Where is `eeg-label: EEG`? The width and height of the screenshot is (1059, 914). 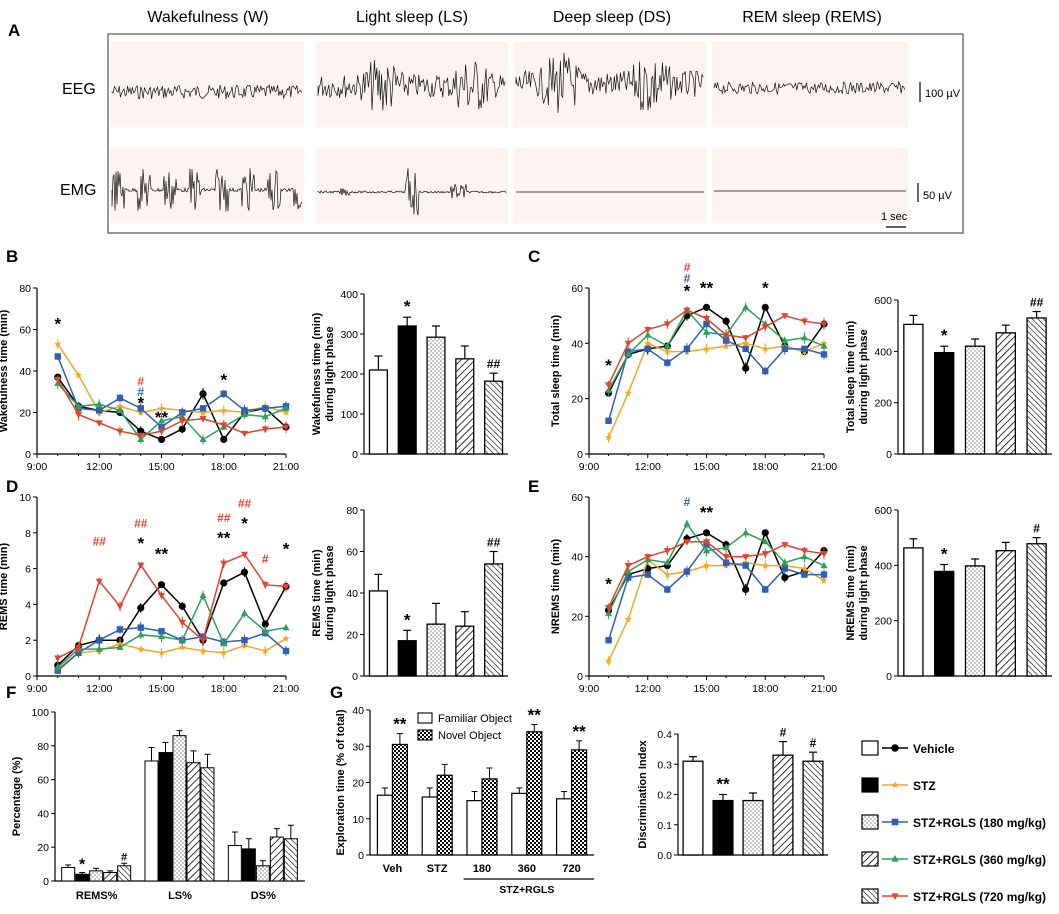 eeg-label: EEG is located at coordinates (79, 89).